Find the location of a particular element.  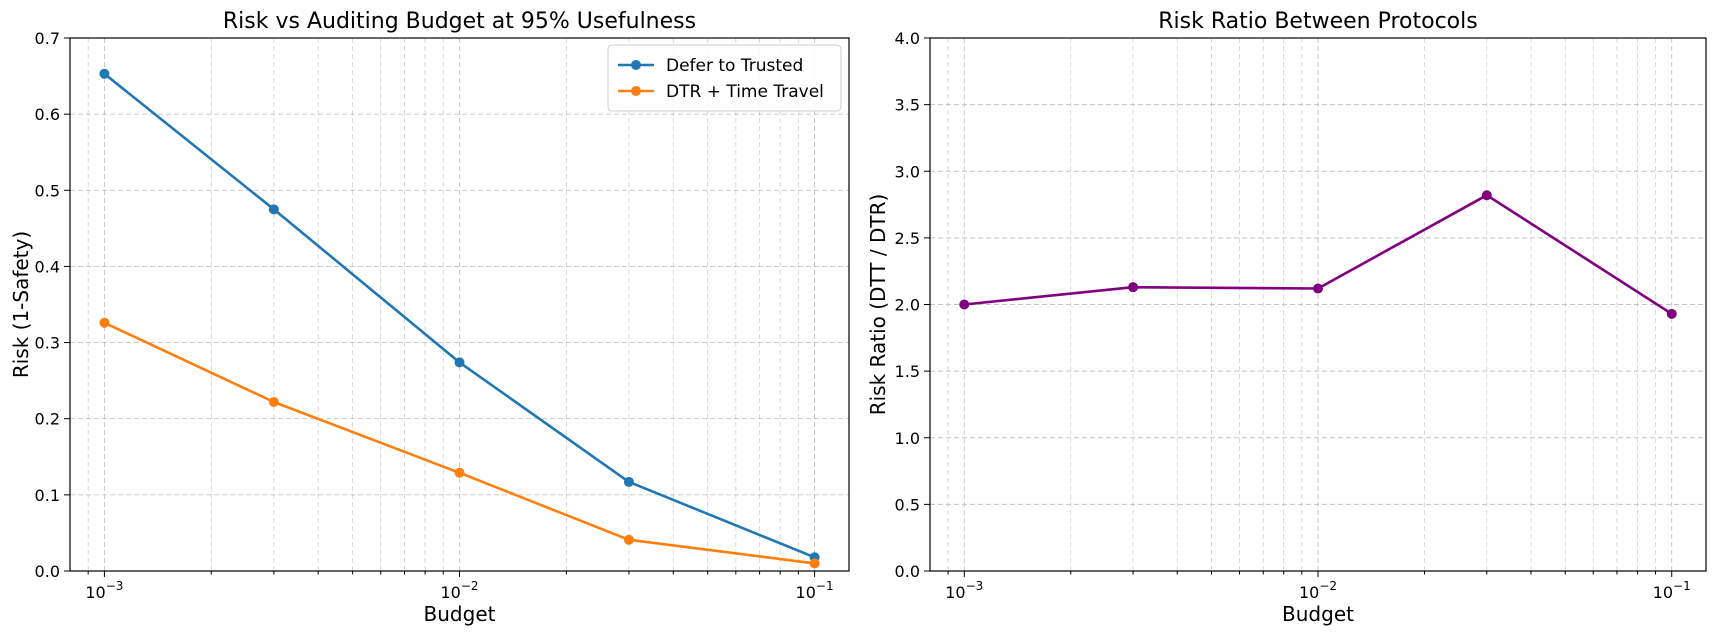

y-axis-label: Risk Ratio (DTT / DTR) is located at coordinates (878, 305).